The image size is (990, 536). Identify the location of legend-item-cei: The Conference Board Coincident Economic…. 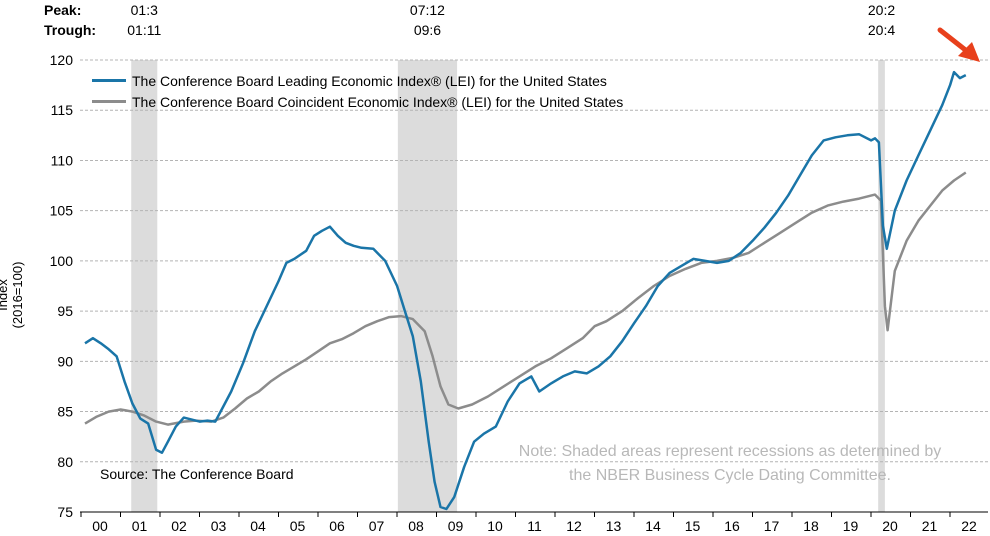
(357, 101).